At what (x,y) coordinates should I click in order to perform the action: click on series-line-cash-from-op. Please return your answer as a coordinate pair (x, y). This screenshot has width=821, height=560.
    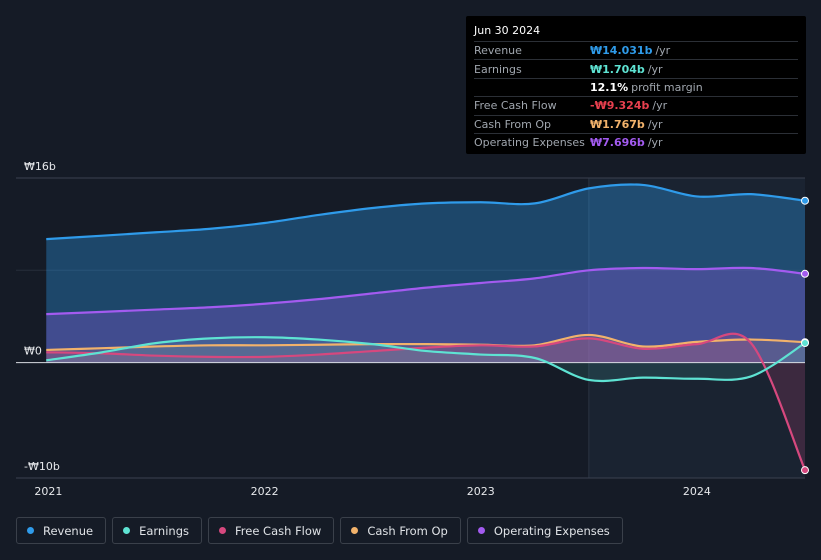
    Looking at the image, I should click on (426, 342).